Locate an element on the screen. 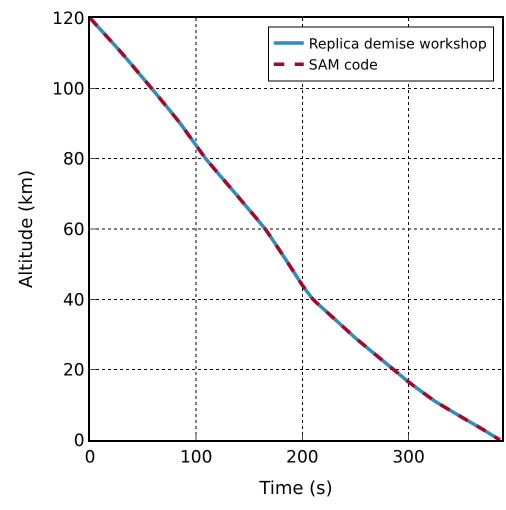 The width and height of the screenshot is (506, 510). y-tick-label: 20 is located at coordinates (73, 370).